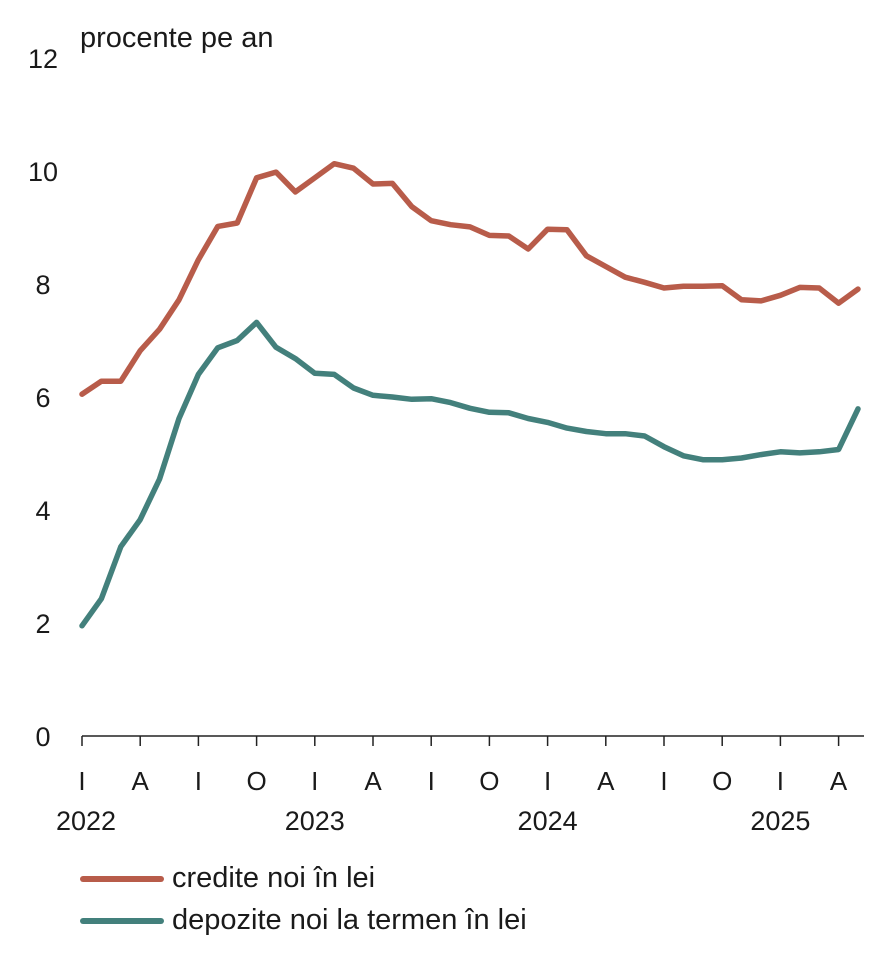 This screenshot has height=965, width=891. I want to click on y-tick-label: 4, so click(42, 511).